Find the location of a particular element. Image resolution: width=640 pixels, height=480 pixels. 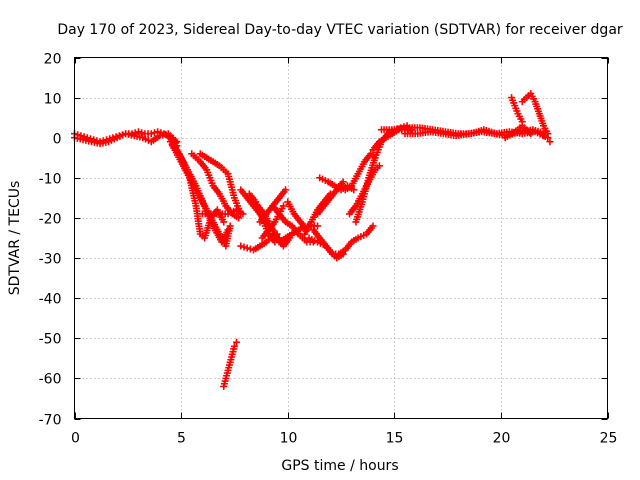

x-tick-label: 0 is located at coordinates (75, 439).